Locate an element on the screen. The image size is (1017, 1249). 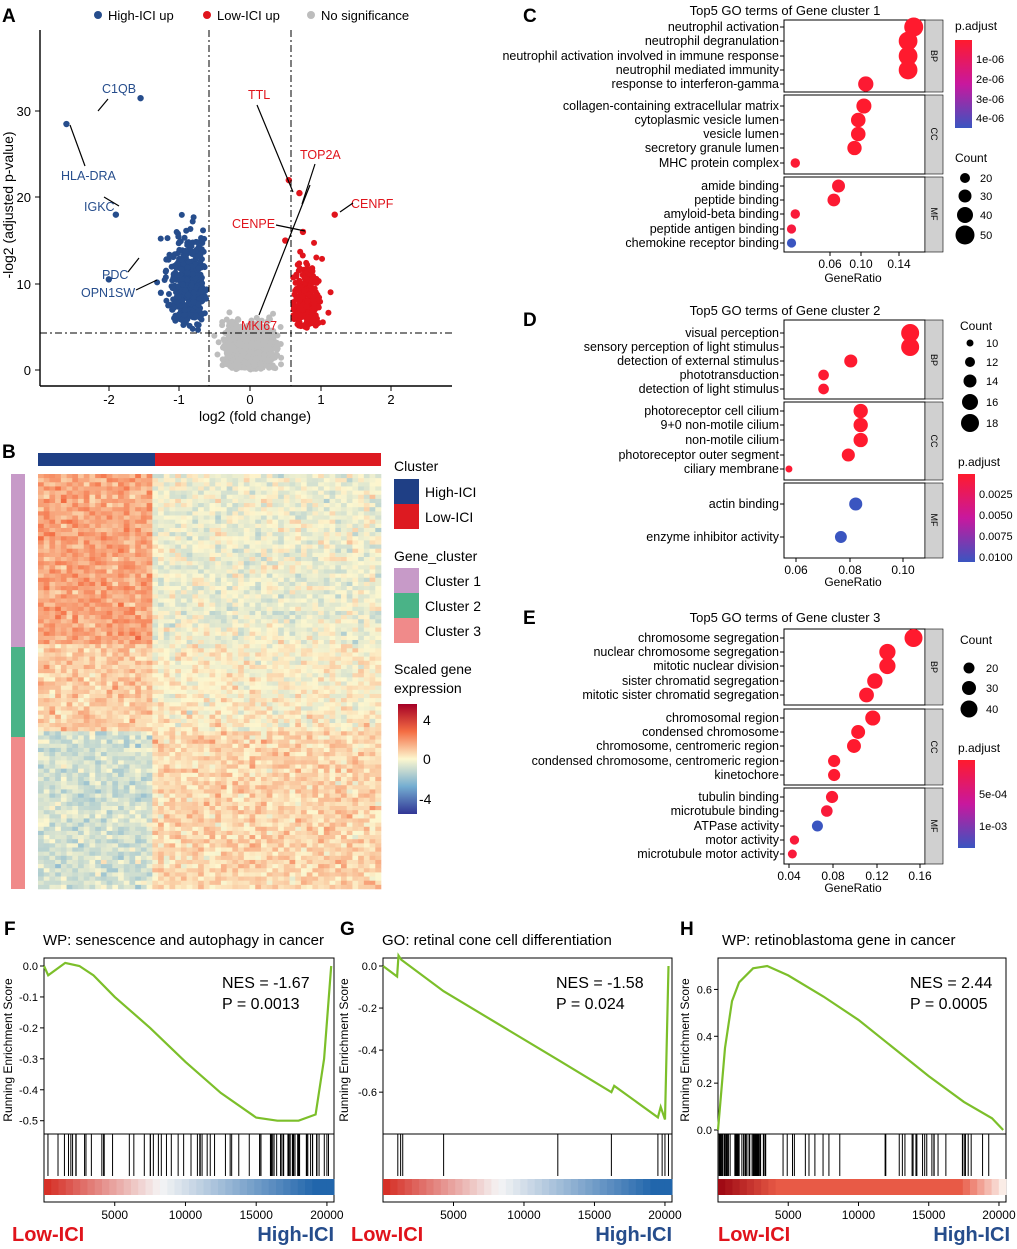
gene-leader-ttl is located at coordinates (275, 148).